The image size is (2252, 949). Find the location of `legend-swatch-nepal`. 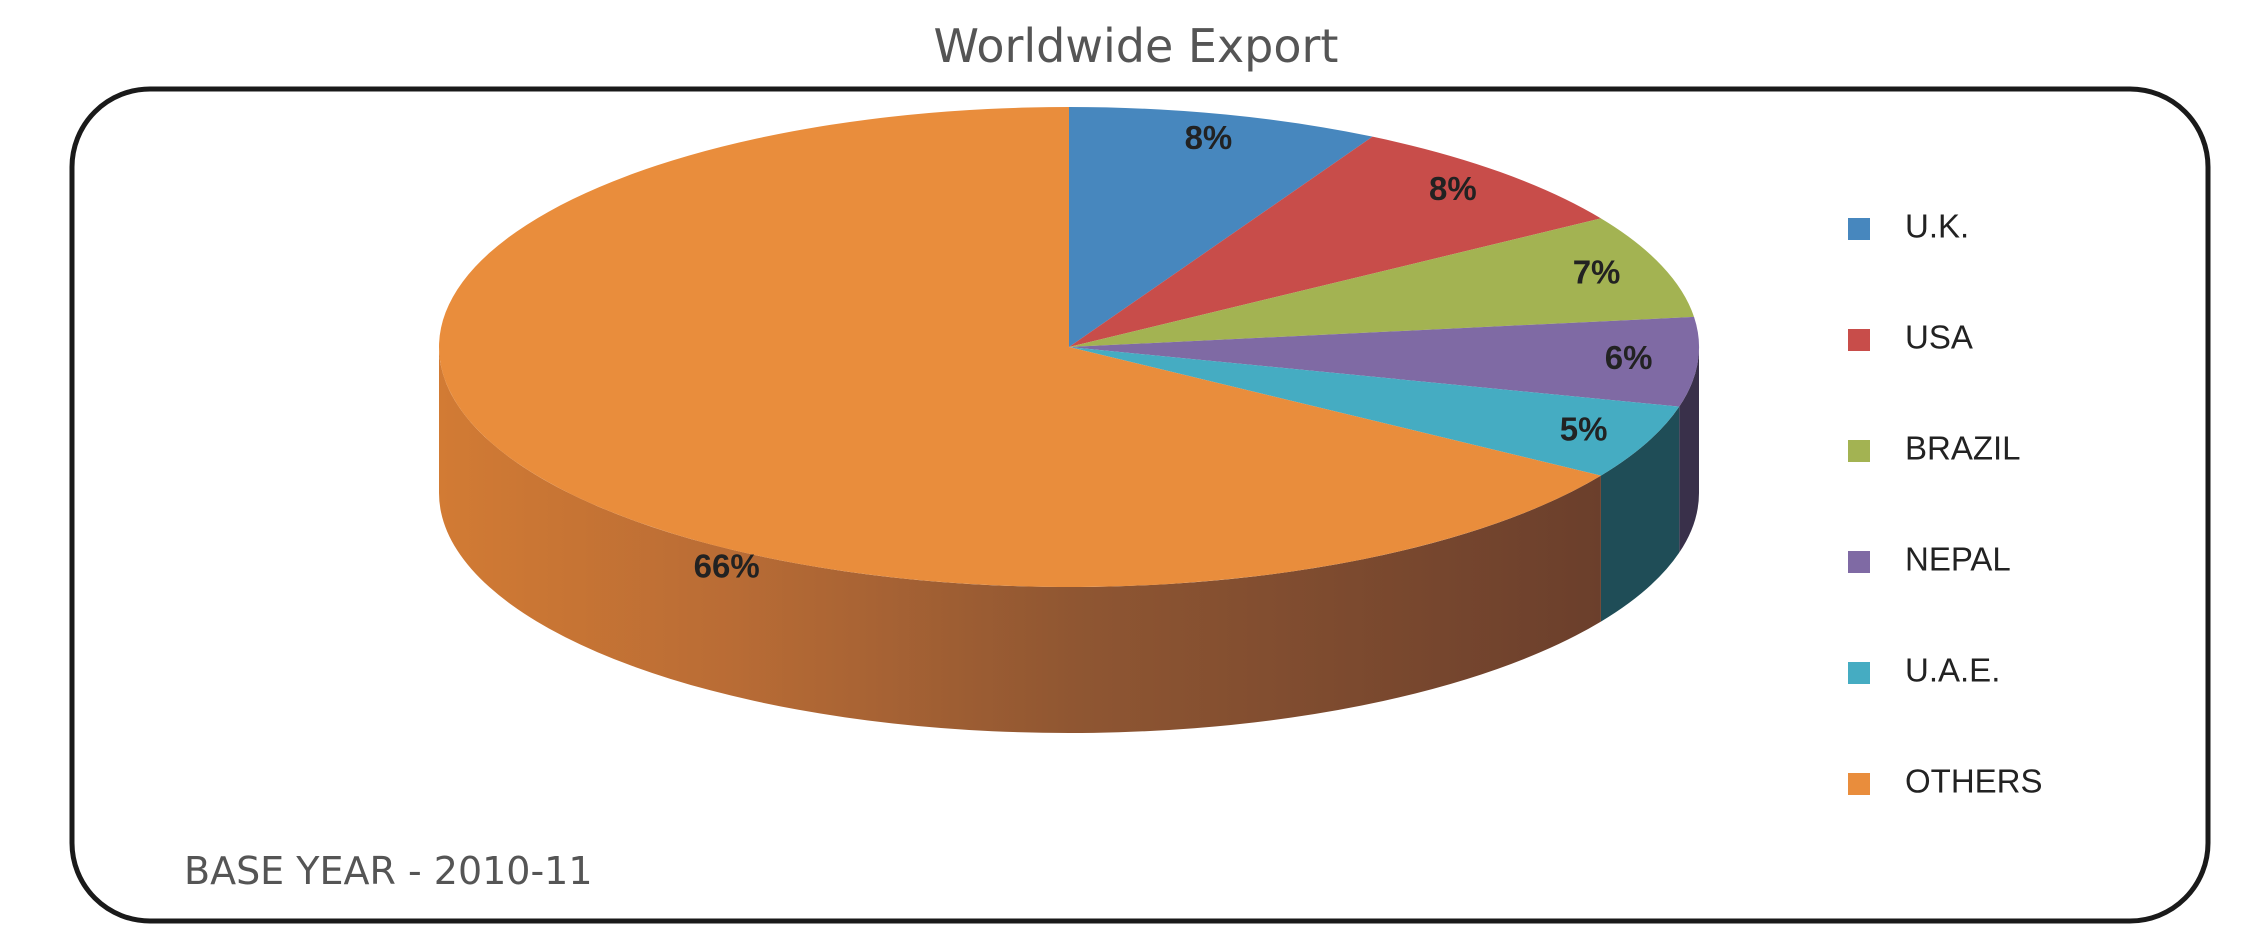

legend-swatch-nepal is located at coordinates (1859, 562).